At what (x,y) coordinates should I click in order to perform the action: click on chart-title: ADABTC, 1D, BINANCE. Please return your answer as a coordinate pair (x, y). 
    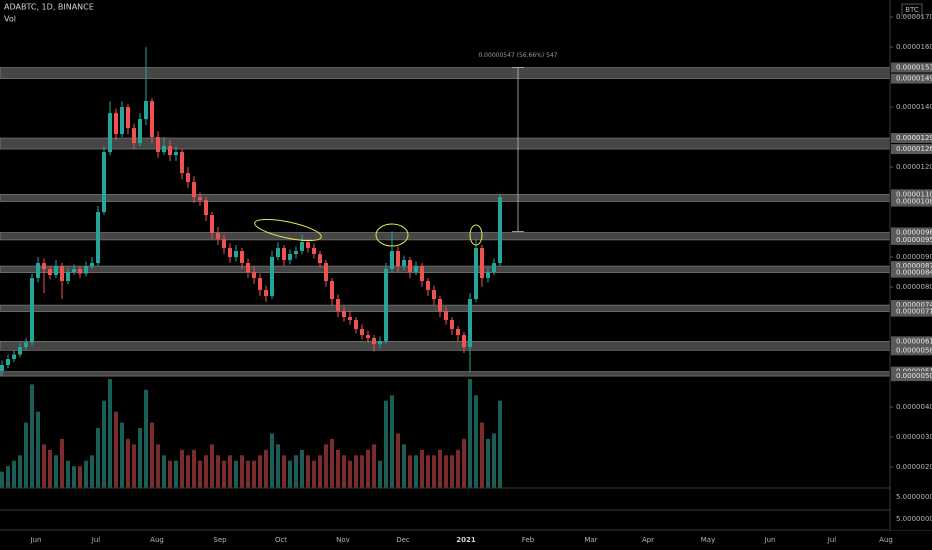
    Looking at the image, I should click on (49, 7).